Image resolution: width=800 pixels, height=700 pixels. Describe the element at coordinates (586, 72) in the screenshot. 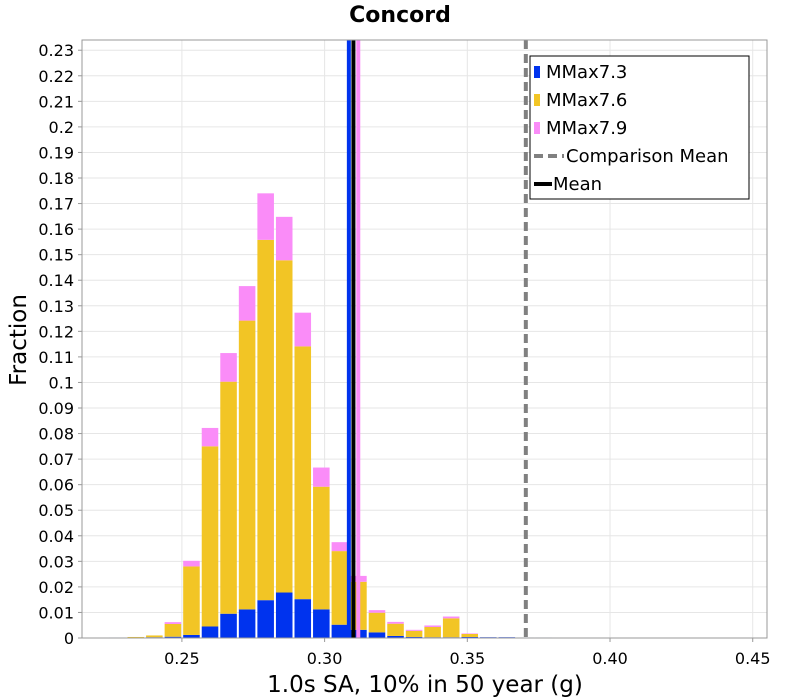

I see `legend-label-mmax7-3: MMax7.3` at that location.